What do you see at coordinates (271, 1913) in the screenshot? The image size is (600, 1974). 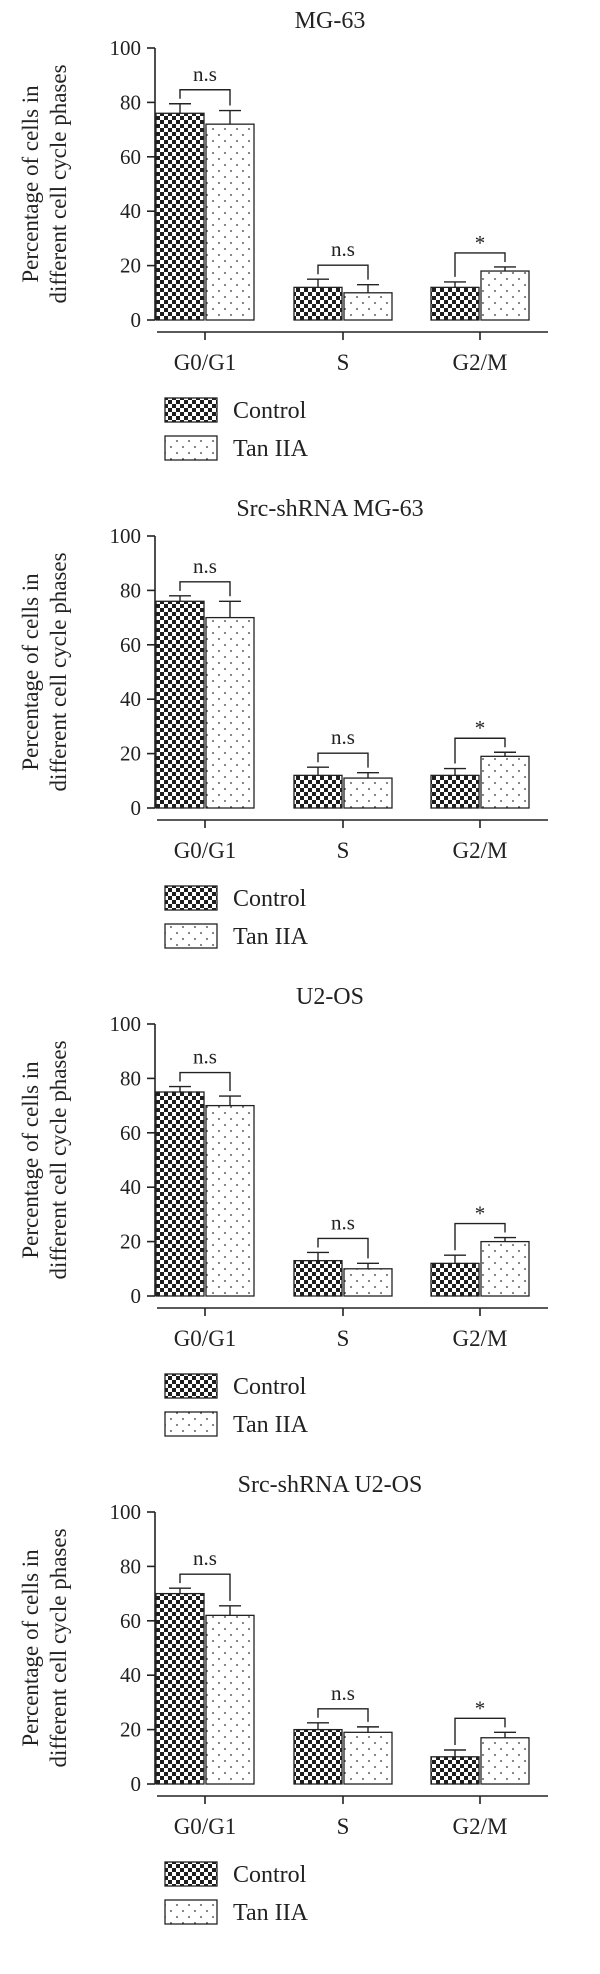 I see `legend-label: Tan IIA` at bounding box center [271, 1913].